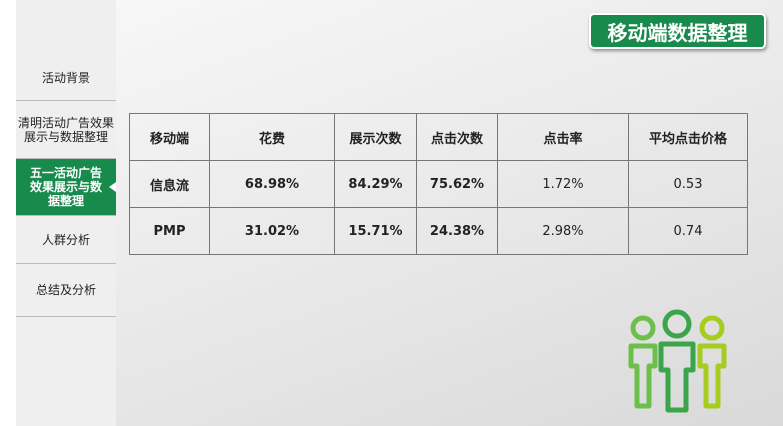  I want to click on header-cell: 展示次数, so click(375, 137).